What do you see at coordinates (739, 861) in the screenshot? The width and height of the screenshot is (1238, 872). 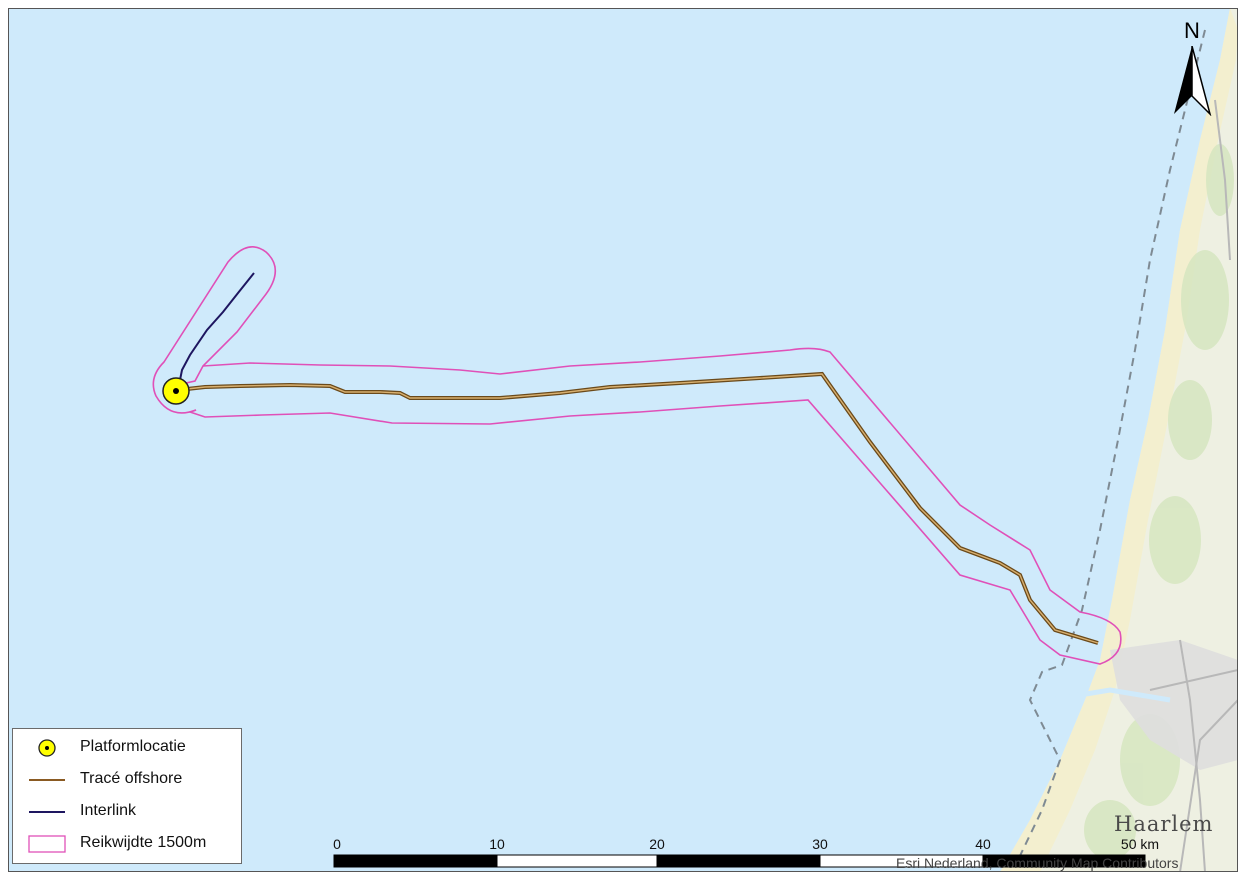 I see `scale-bar-segments` at bounding box center [739, 861].